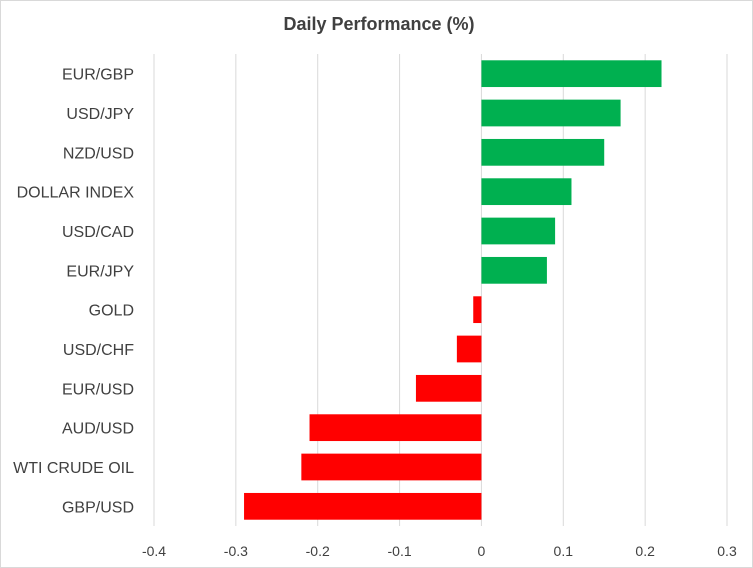 This screenshot has width=753, height=568. I want to click on x-tick-label-2: -0.2, so click(318, 551).